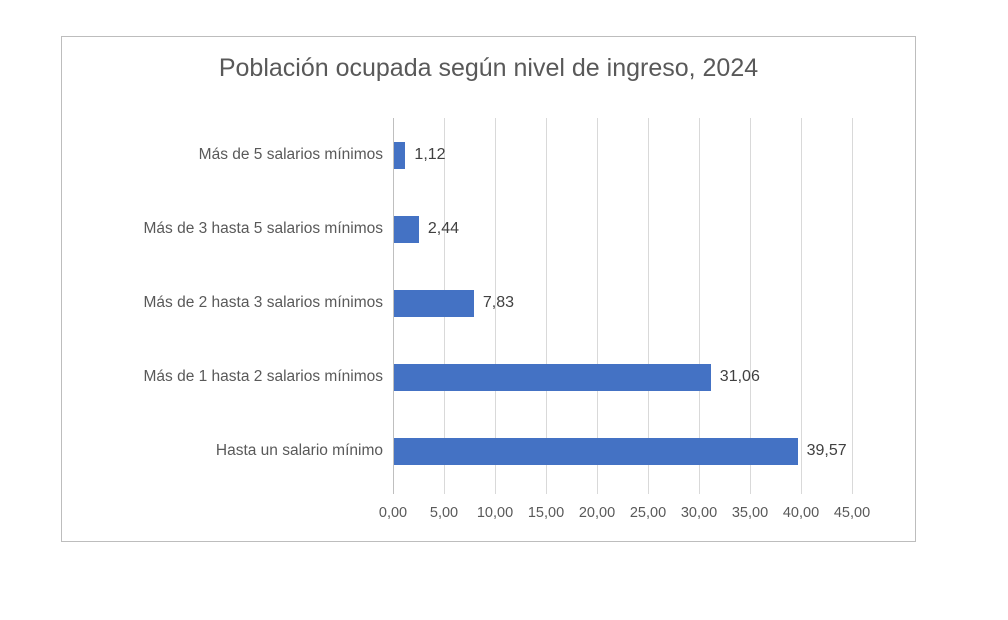 The image size is (1008, 620). I want to click on bar-value-label: 2,44, so click(443, 228).